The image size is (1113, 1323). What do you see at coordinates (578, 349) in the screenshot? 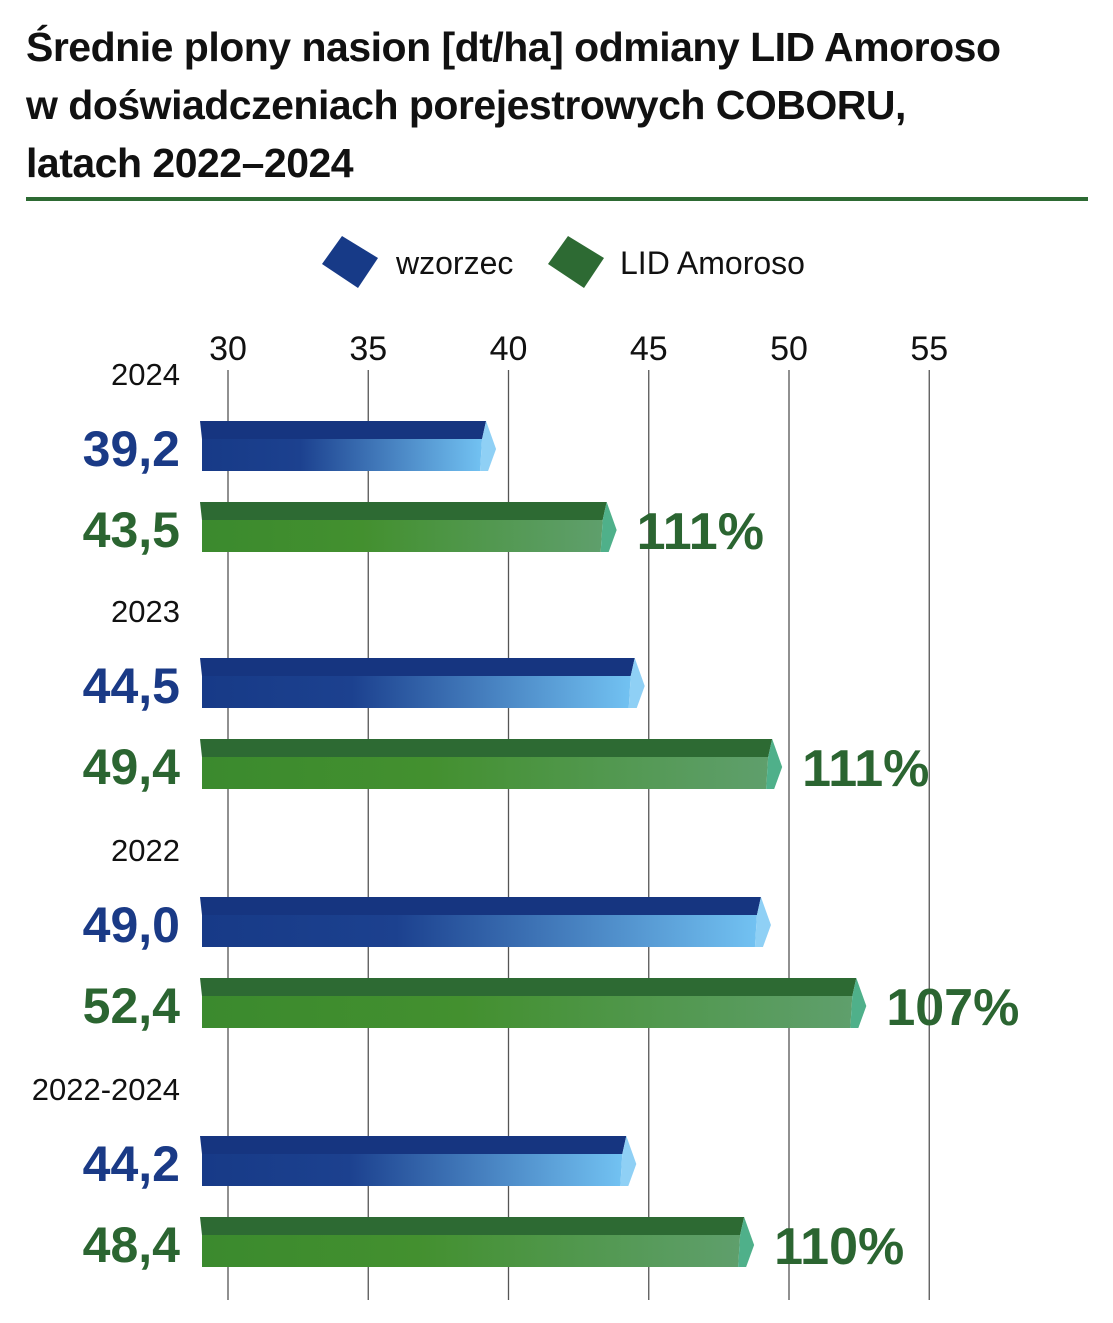
I see `x-axis-ticks: 30 35 40 45 50 55` at bounding box center [578, 349].